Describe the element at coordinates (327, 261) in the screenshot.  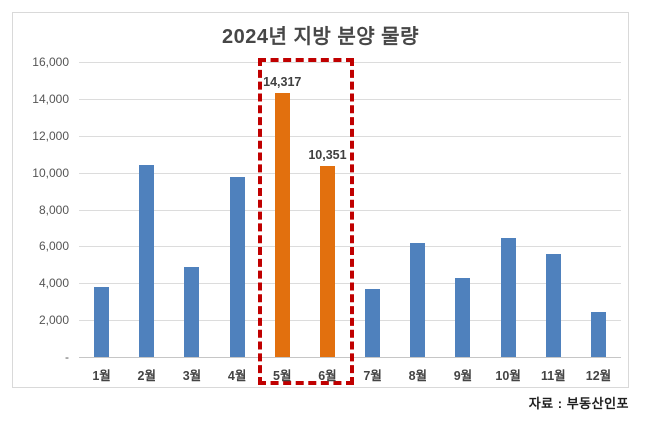
I see `bar-6월` at that location.